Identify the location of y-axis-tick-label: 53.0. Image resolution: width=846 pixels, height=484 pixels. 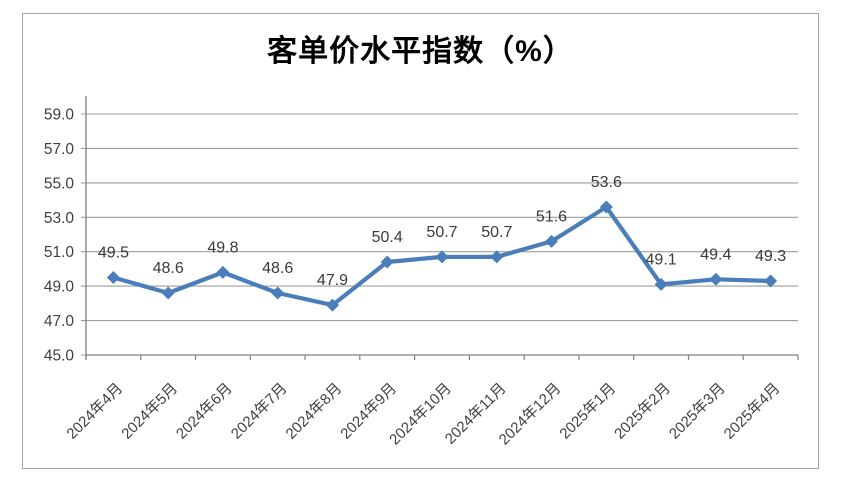
(59, 218).